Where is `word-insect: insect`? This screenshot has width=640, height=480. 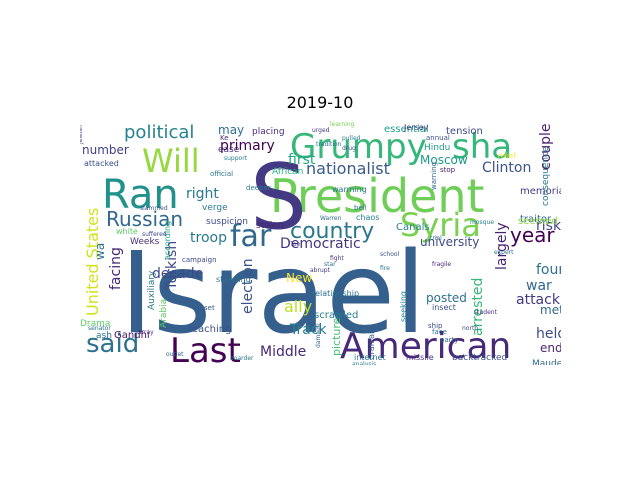
word-insect: insect is located at coordinates (444, 307).